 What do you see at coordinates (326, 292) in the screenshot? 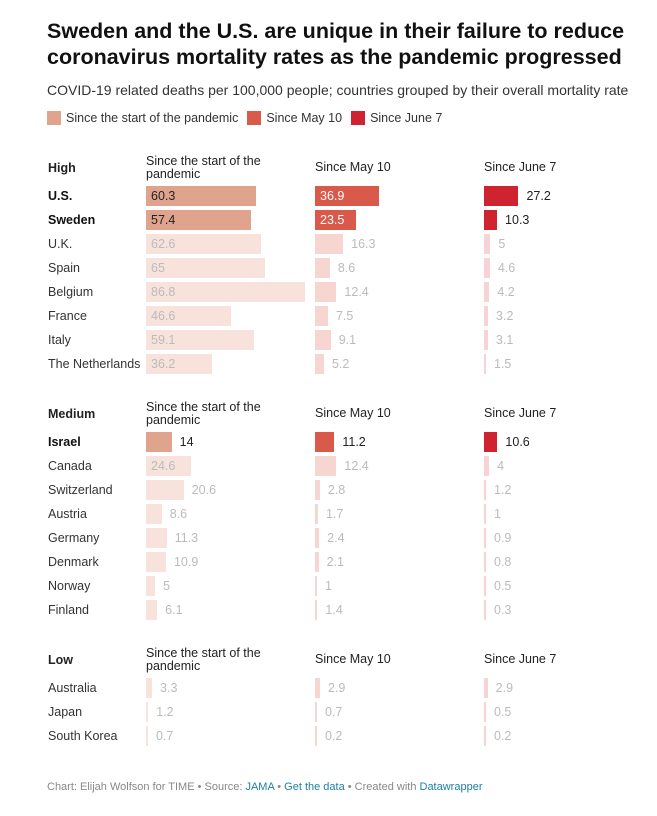
I see `bar-belgium-may` at bounding box center [326, 292].